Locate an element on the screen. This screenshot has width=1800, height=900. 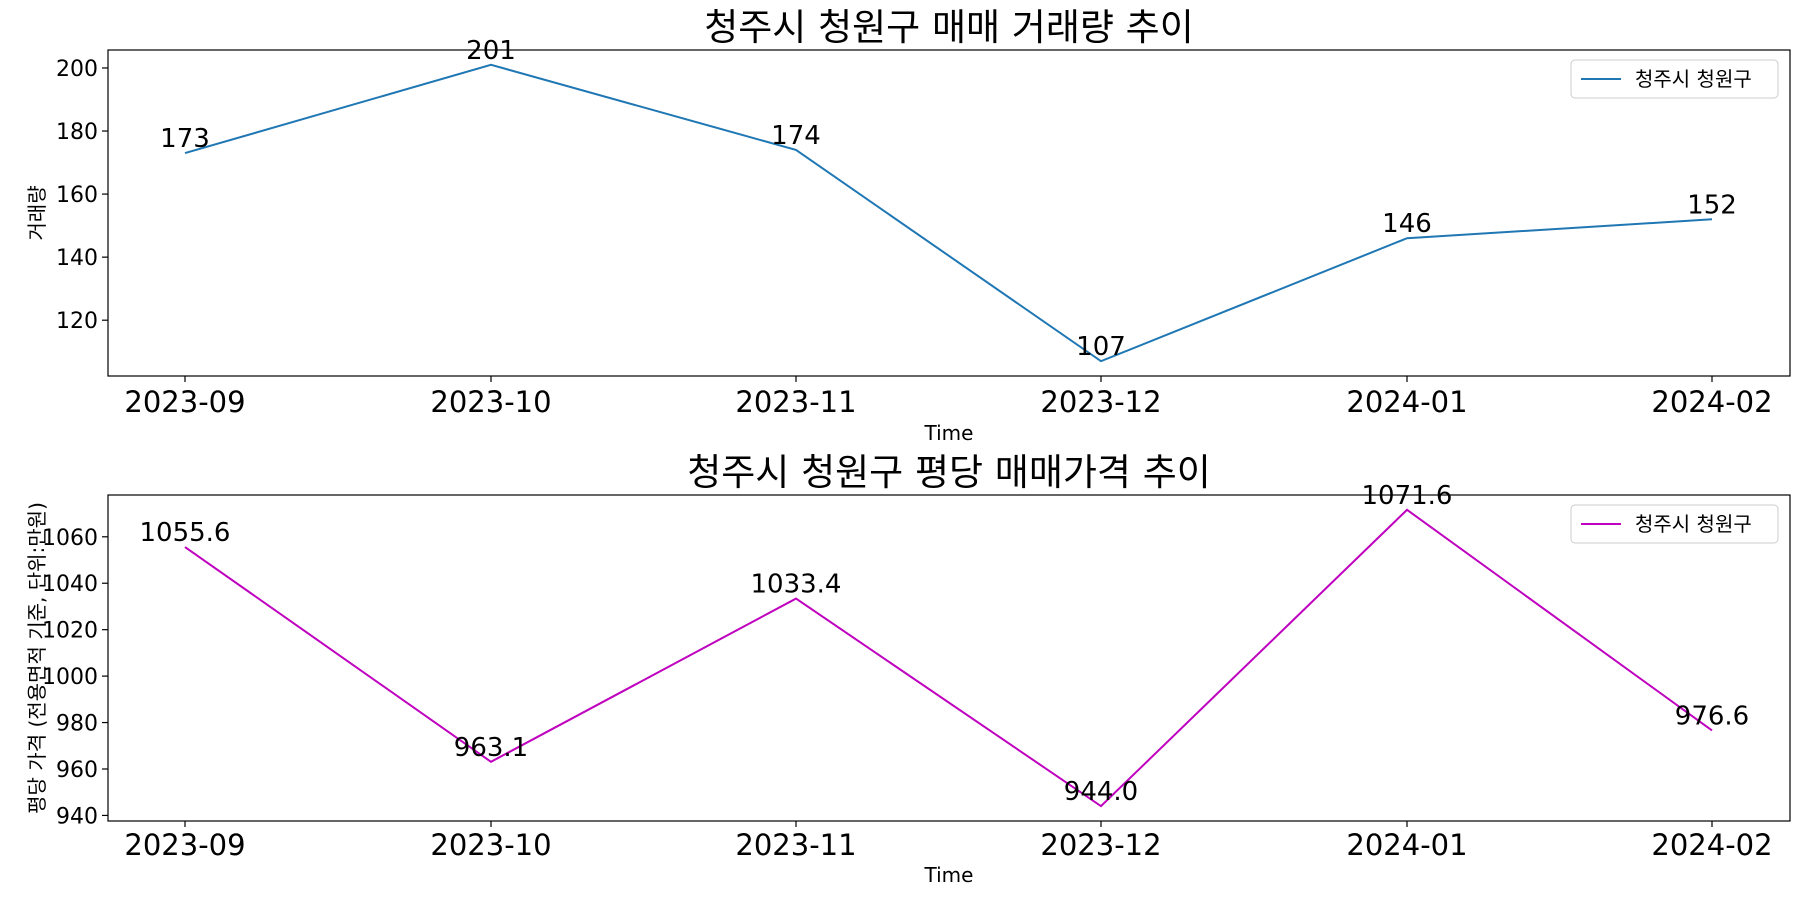
y-tick-label: 980 is located at coordinates (77, 724).